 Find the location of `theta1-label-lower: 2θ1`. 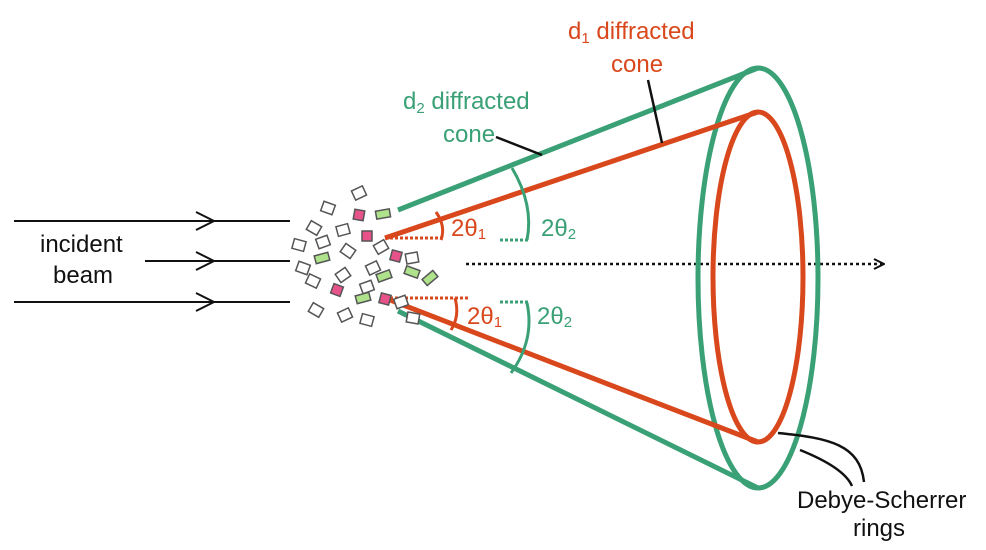

theta1-label-lower: 2θ1 is located at coordinates (484, 317).